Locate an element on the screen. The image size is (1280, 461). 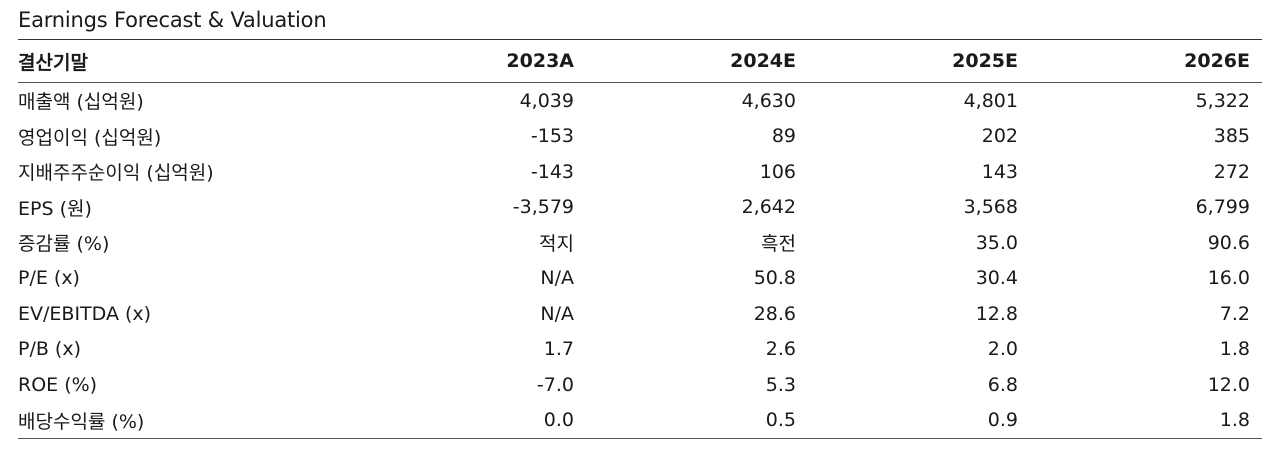
table-row-dividend-yield: 배당수익률 (%) 0.0 0.5 0.9 1.8 is located at coordinates (640, 421).